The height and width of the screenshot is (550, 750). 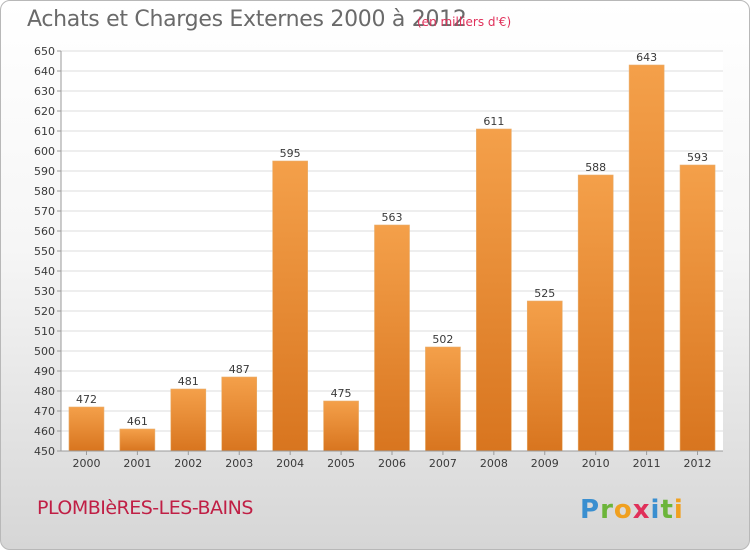 I want to click on data-label: 611, so click(x=493, y=121).